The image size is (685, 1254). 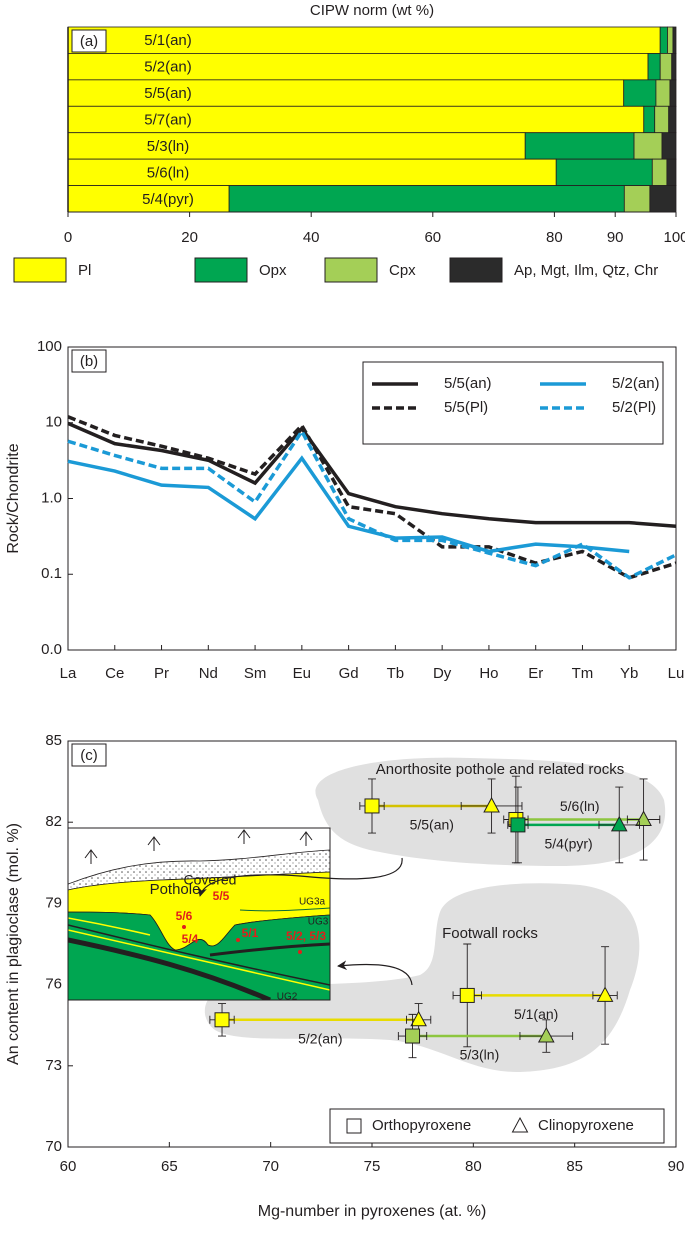 What do you see at coordinates (536, 1014) in the screenshot?
I see `series-label: 5/1(an)` at bounding box center [536, 1014].